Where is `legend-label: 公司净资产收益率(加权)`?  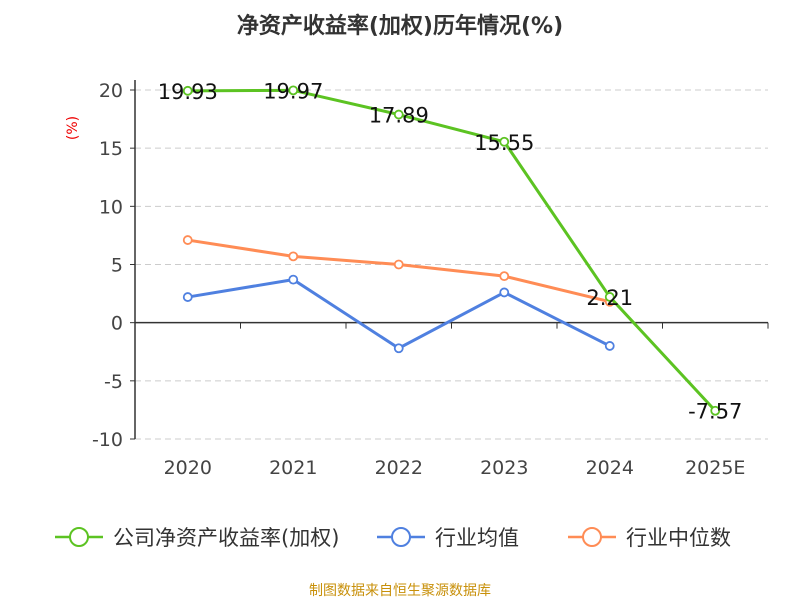 legend-label: 公司净资产收益率(加权) is located at coordinates (226, 538).